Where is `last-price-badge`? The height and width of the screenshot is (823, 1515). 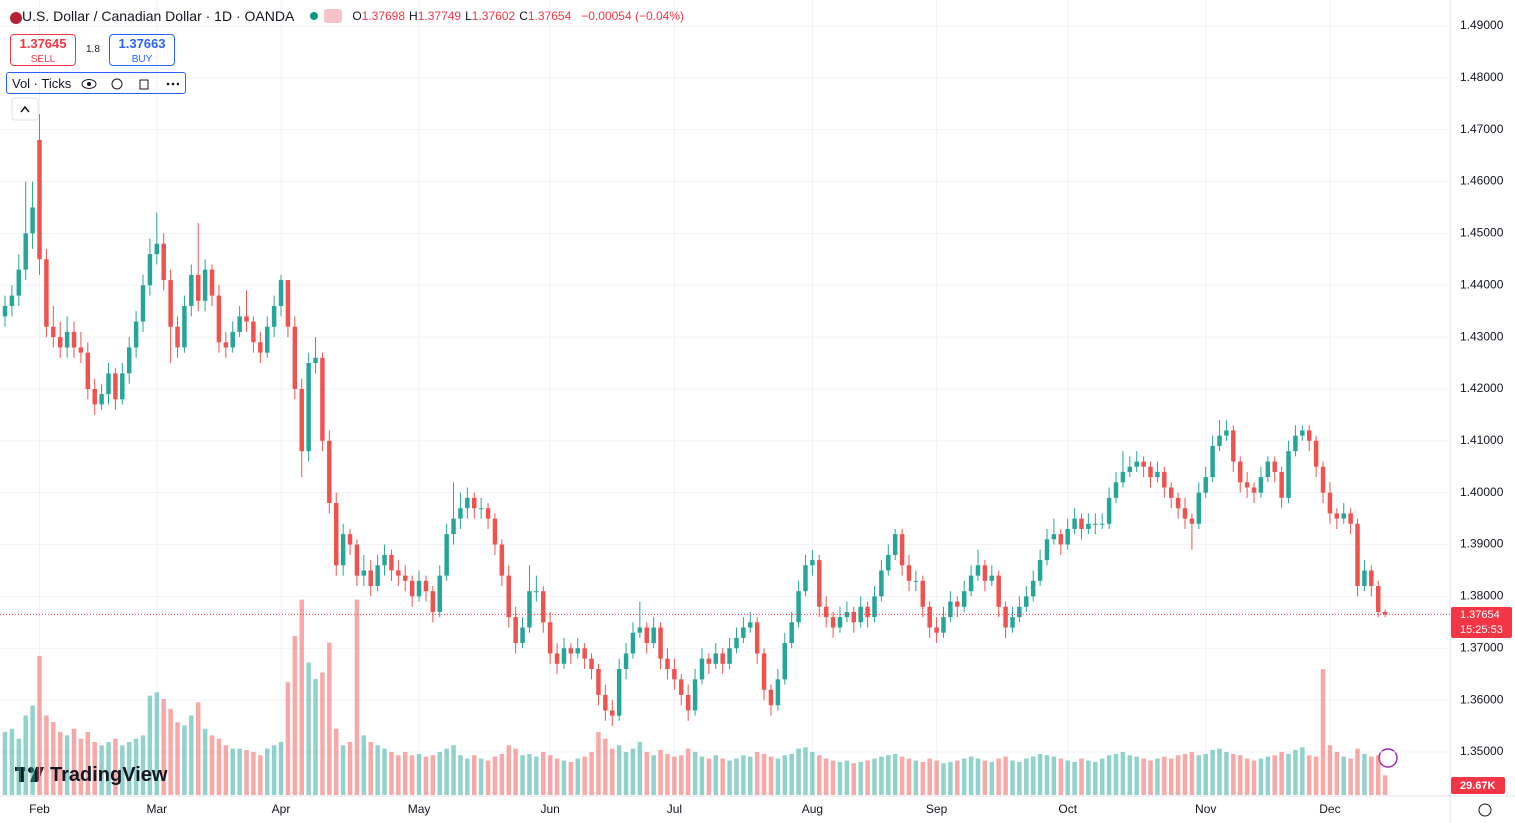
last-price-badge is located at coordinates (1481, 622).